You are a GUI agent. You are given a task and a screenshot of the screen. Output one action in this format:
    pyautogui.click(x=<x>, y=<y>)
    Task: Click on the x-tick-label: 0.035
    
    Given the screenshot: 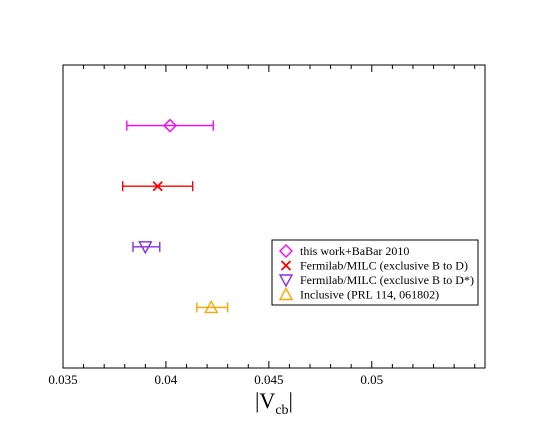 What is the action you would take?
    pyautogui.click(x=62, y=379)
    